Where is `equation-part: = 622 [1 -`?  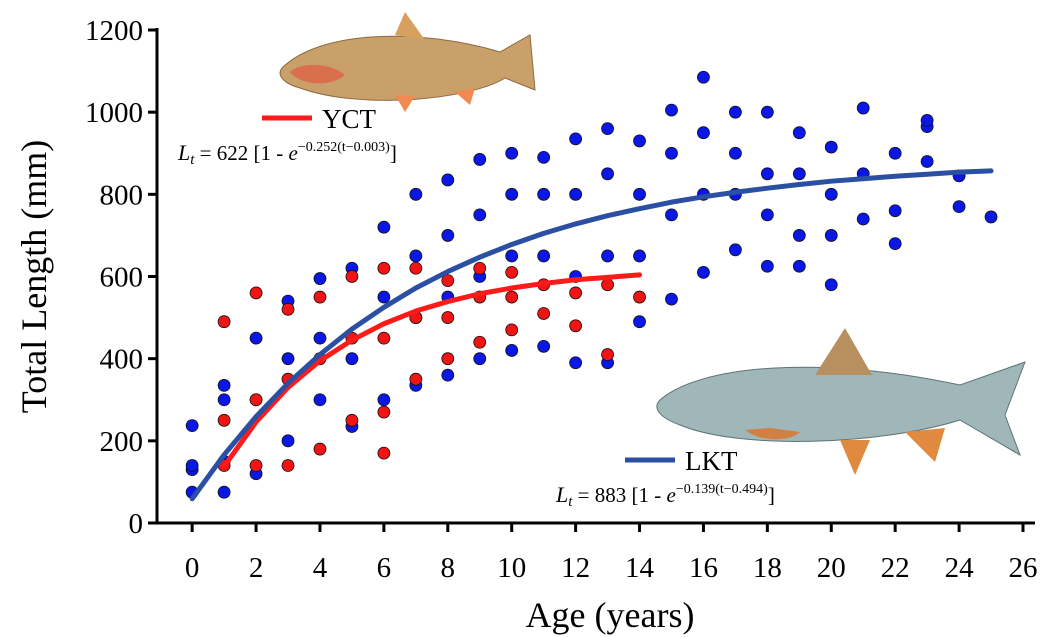 equation-part: = 622 [1 - is located at coordinates (241, 153).